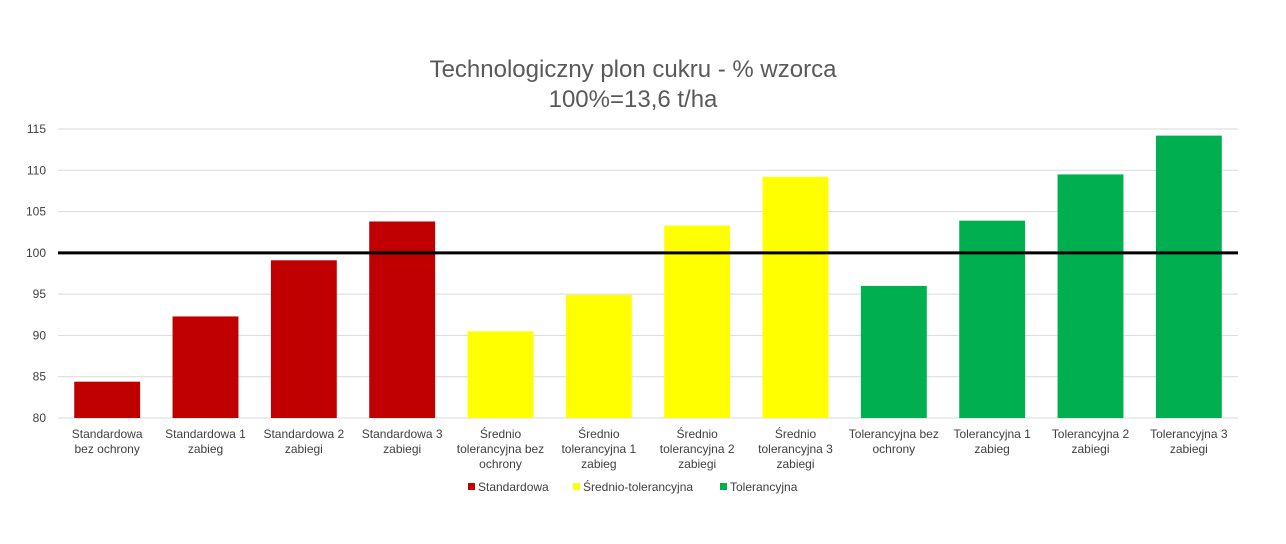 This screenshot has height=544, width=1286. I want to click on x-category-label: Standardowa 2 zabiegi, so click(303, 441).